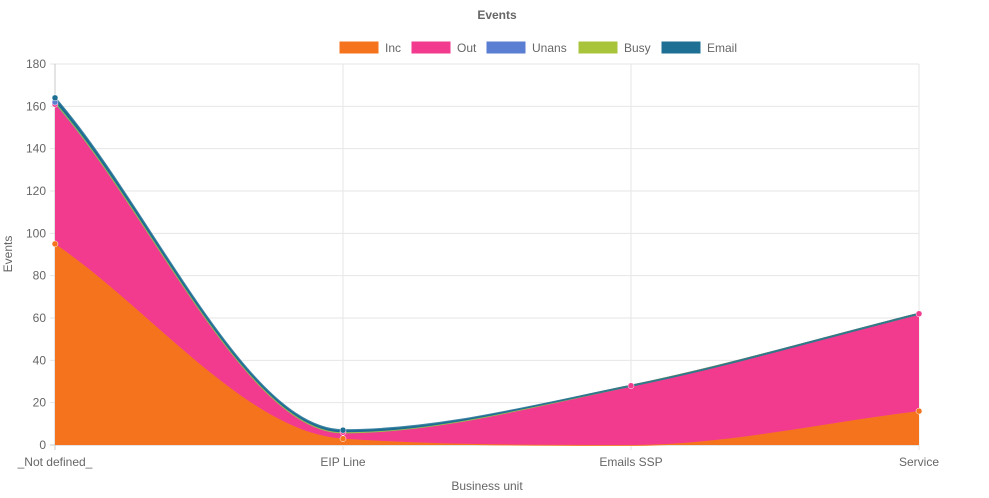 This screenshot has width=989, height=498. I want to click on x-axis-ticks: _Not defined_ EIP Line Emails SSP Service, so click(478, 462).